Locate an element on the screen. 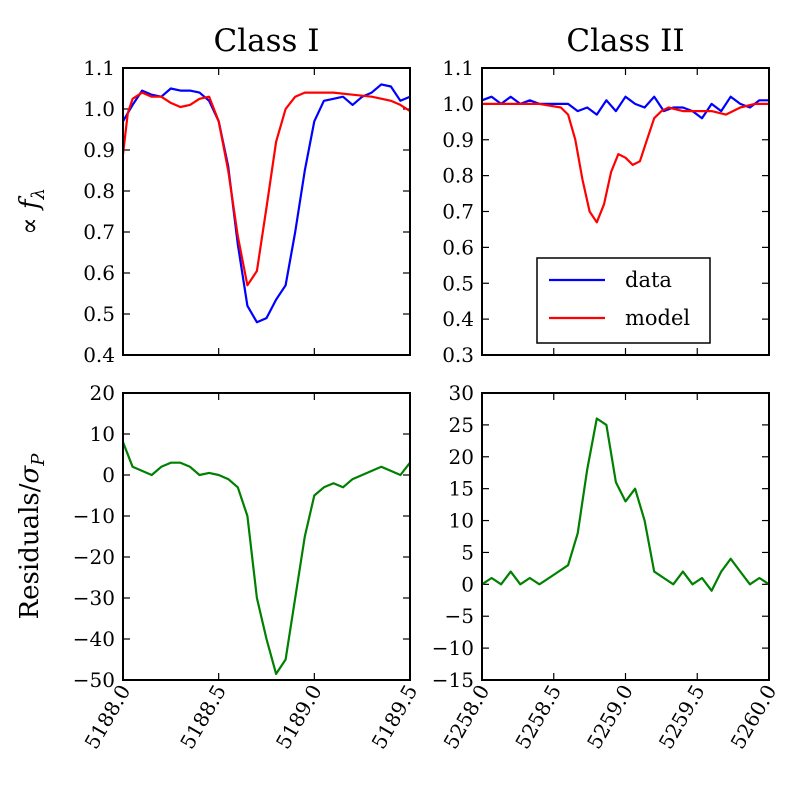 This screenshot has width=800, height=800. y-tick-label: 15 is located at coordinates (461, 489).